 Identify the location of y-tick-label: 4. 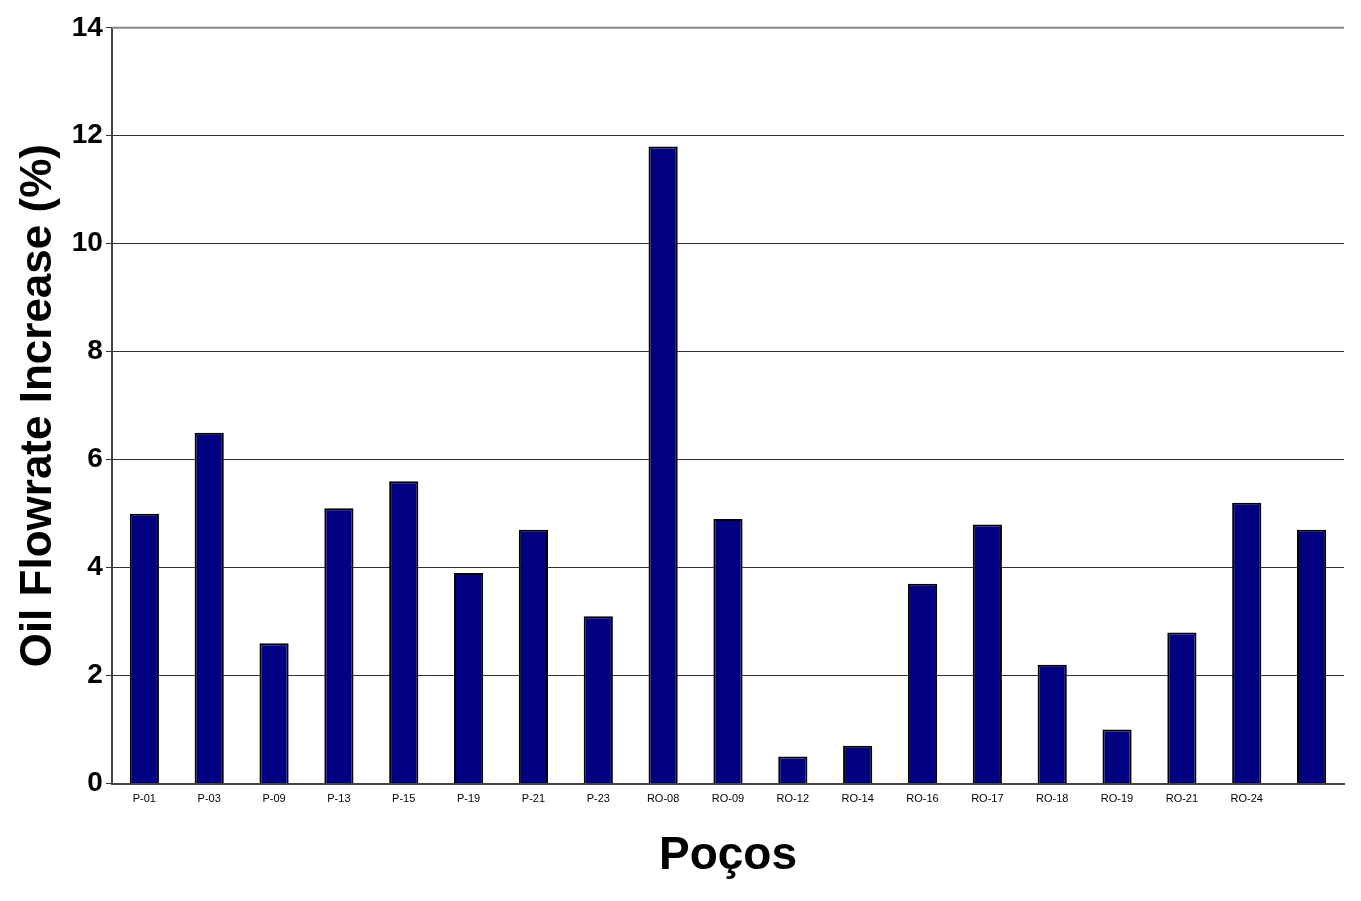
(95, 566).